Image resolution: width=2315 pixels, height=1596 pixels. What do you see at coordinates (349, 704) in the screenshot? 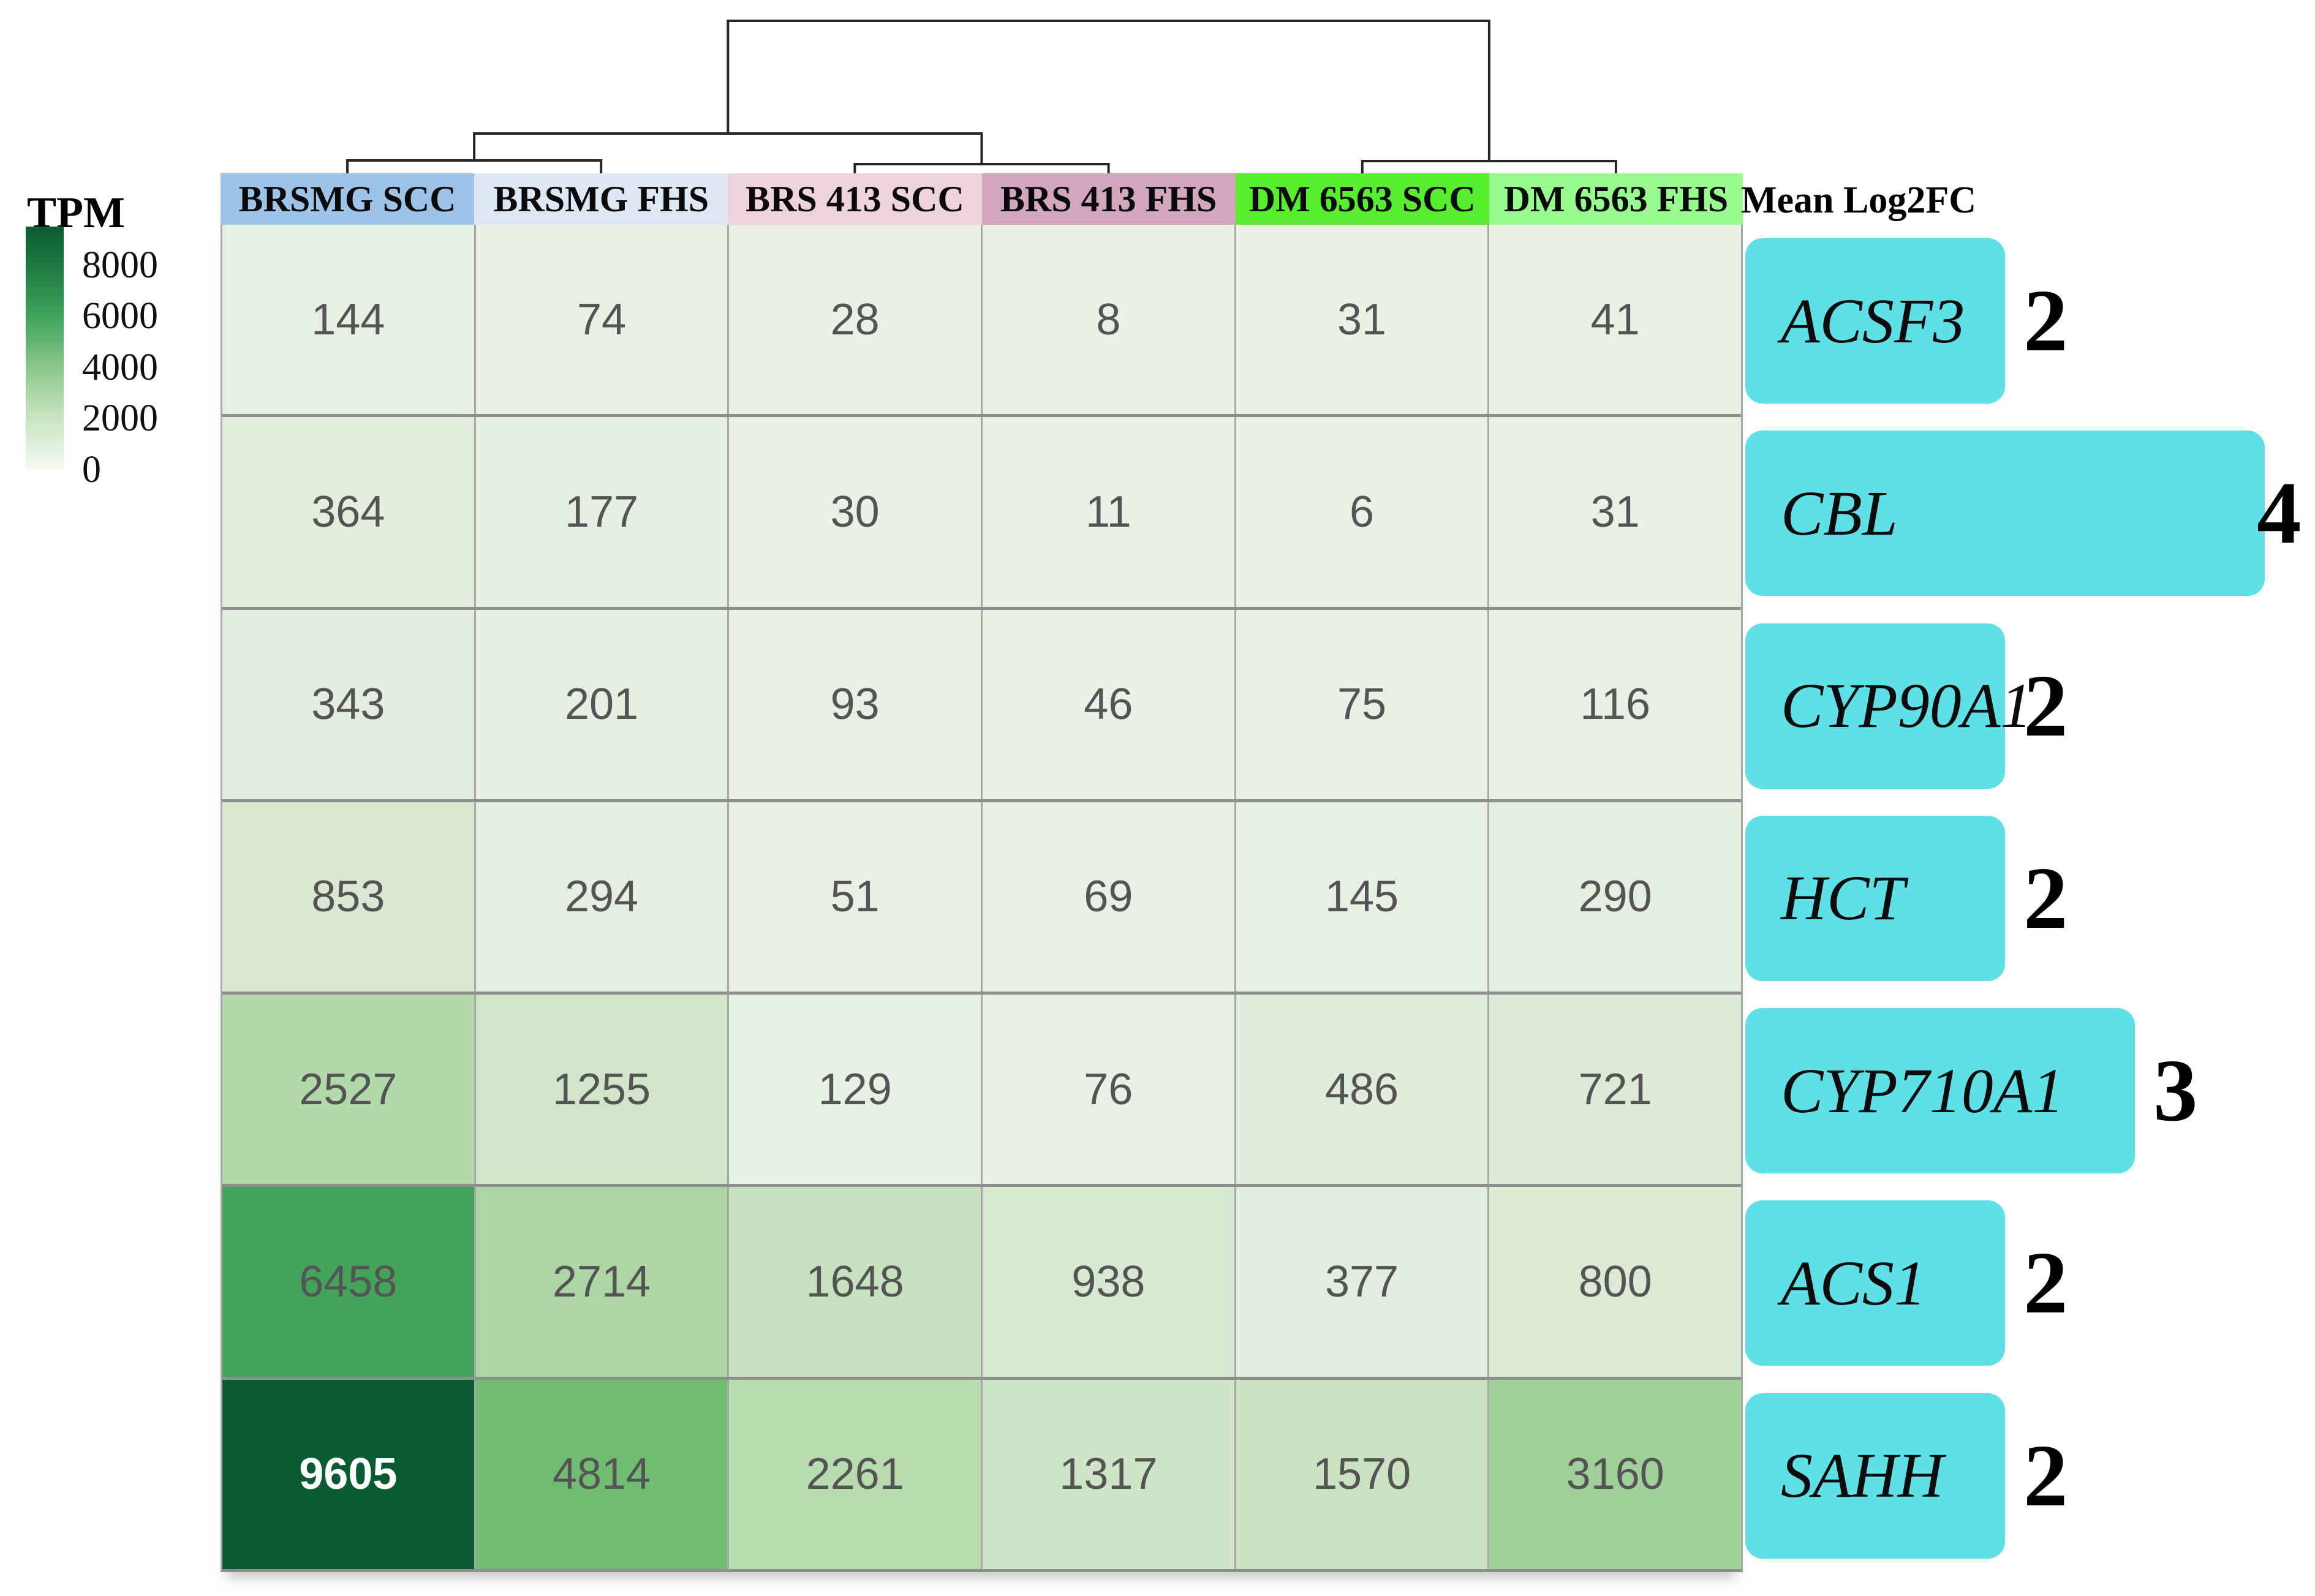
I see `heatmap-cell: 343` at bounding box center [349, 704].